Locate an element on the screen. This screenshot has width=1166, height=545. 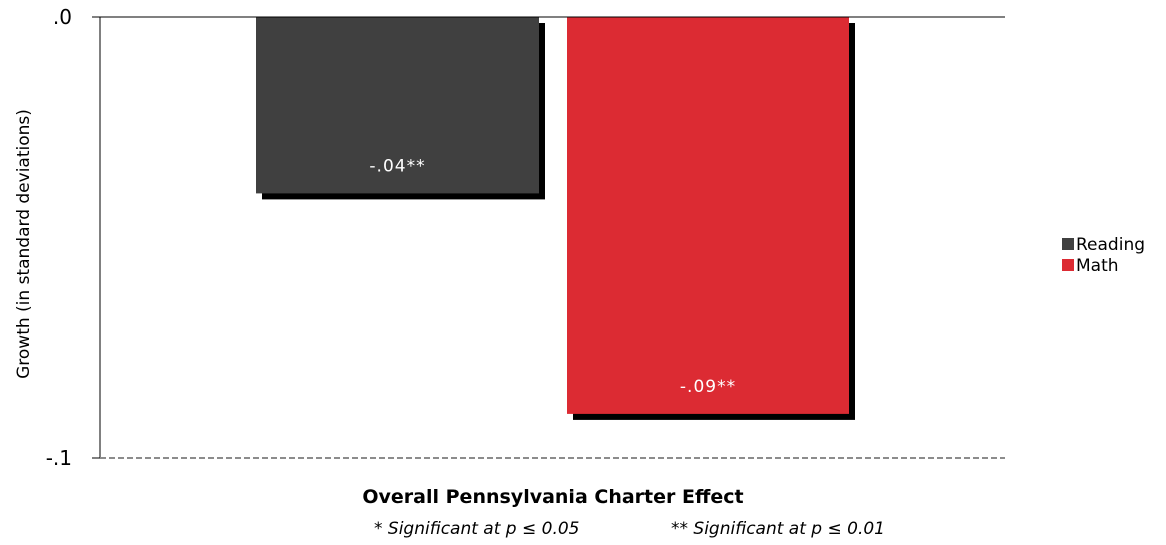
footnote-significance-05: * Significant at p ≤ 0.05 is located at coordinates (476, 529).